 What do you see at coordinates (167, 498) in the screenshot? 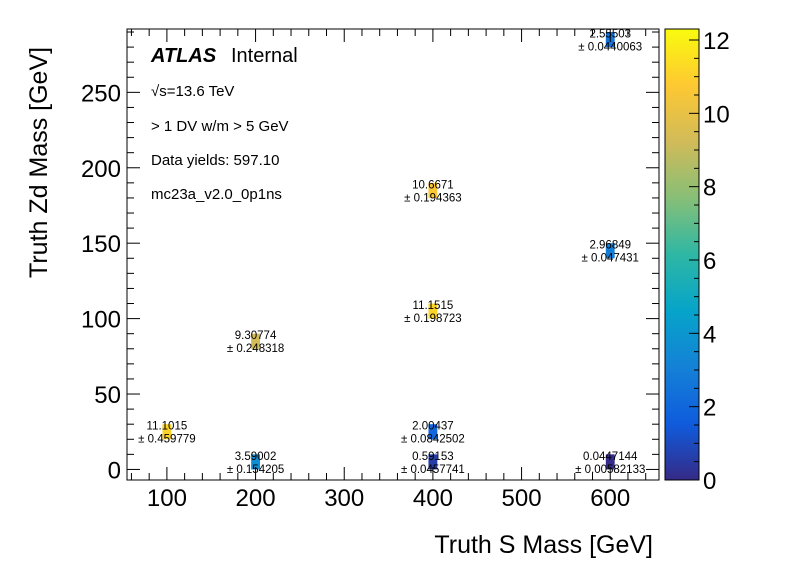
I see `x-tick-label: 100` at bounding box center [167, 498].